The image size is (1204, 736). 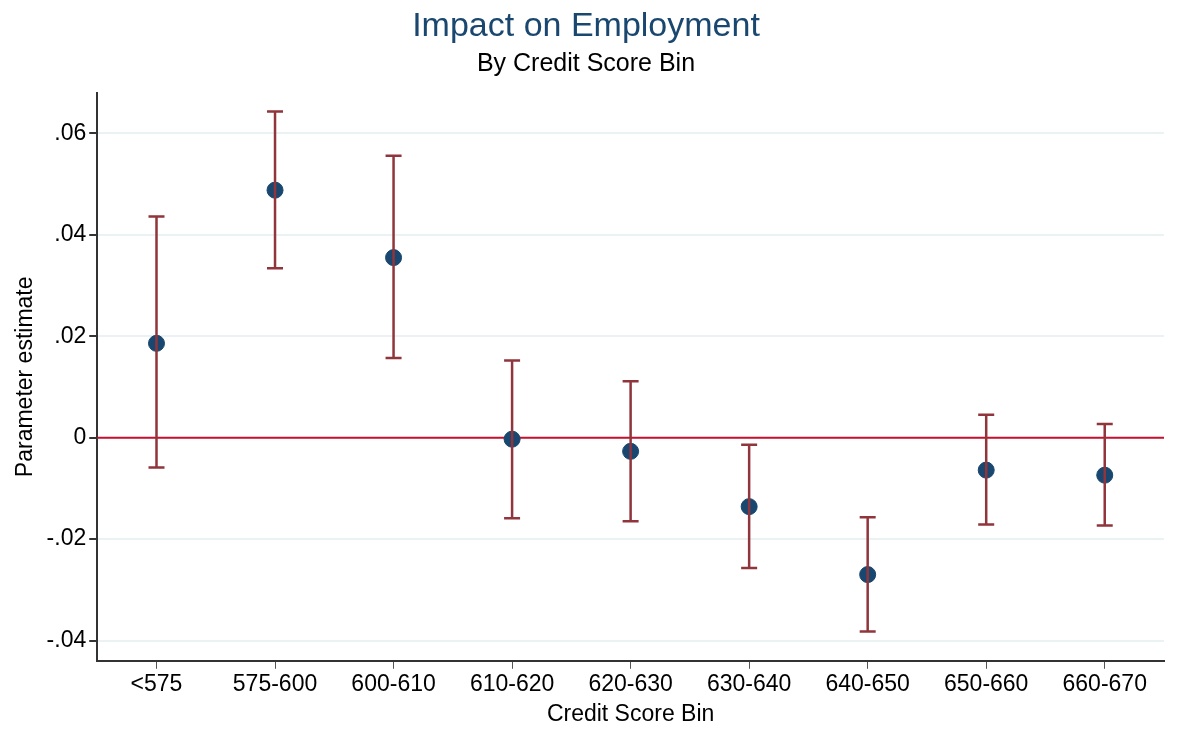 I want to click on y-tick-label: -.04, so click(x=66, y=638).